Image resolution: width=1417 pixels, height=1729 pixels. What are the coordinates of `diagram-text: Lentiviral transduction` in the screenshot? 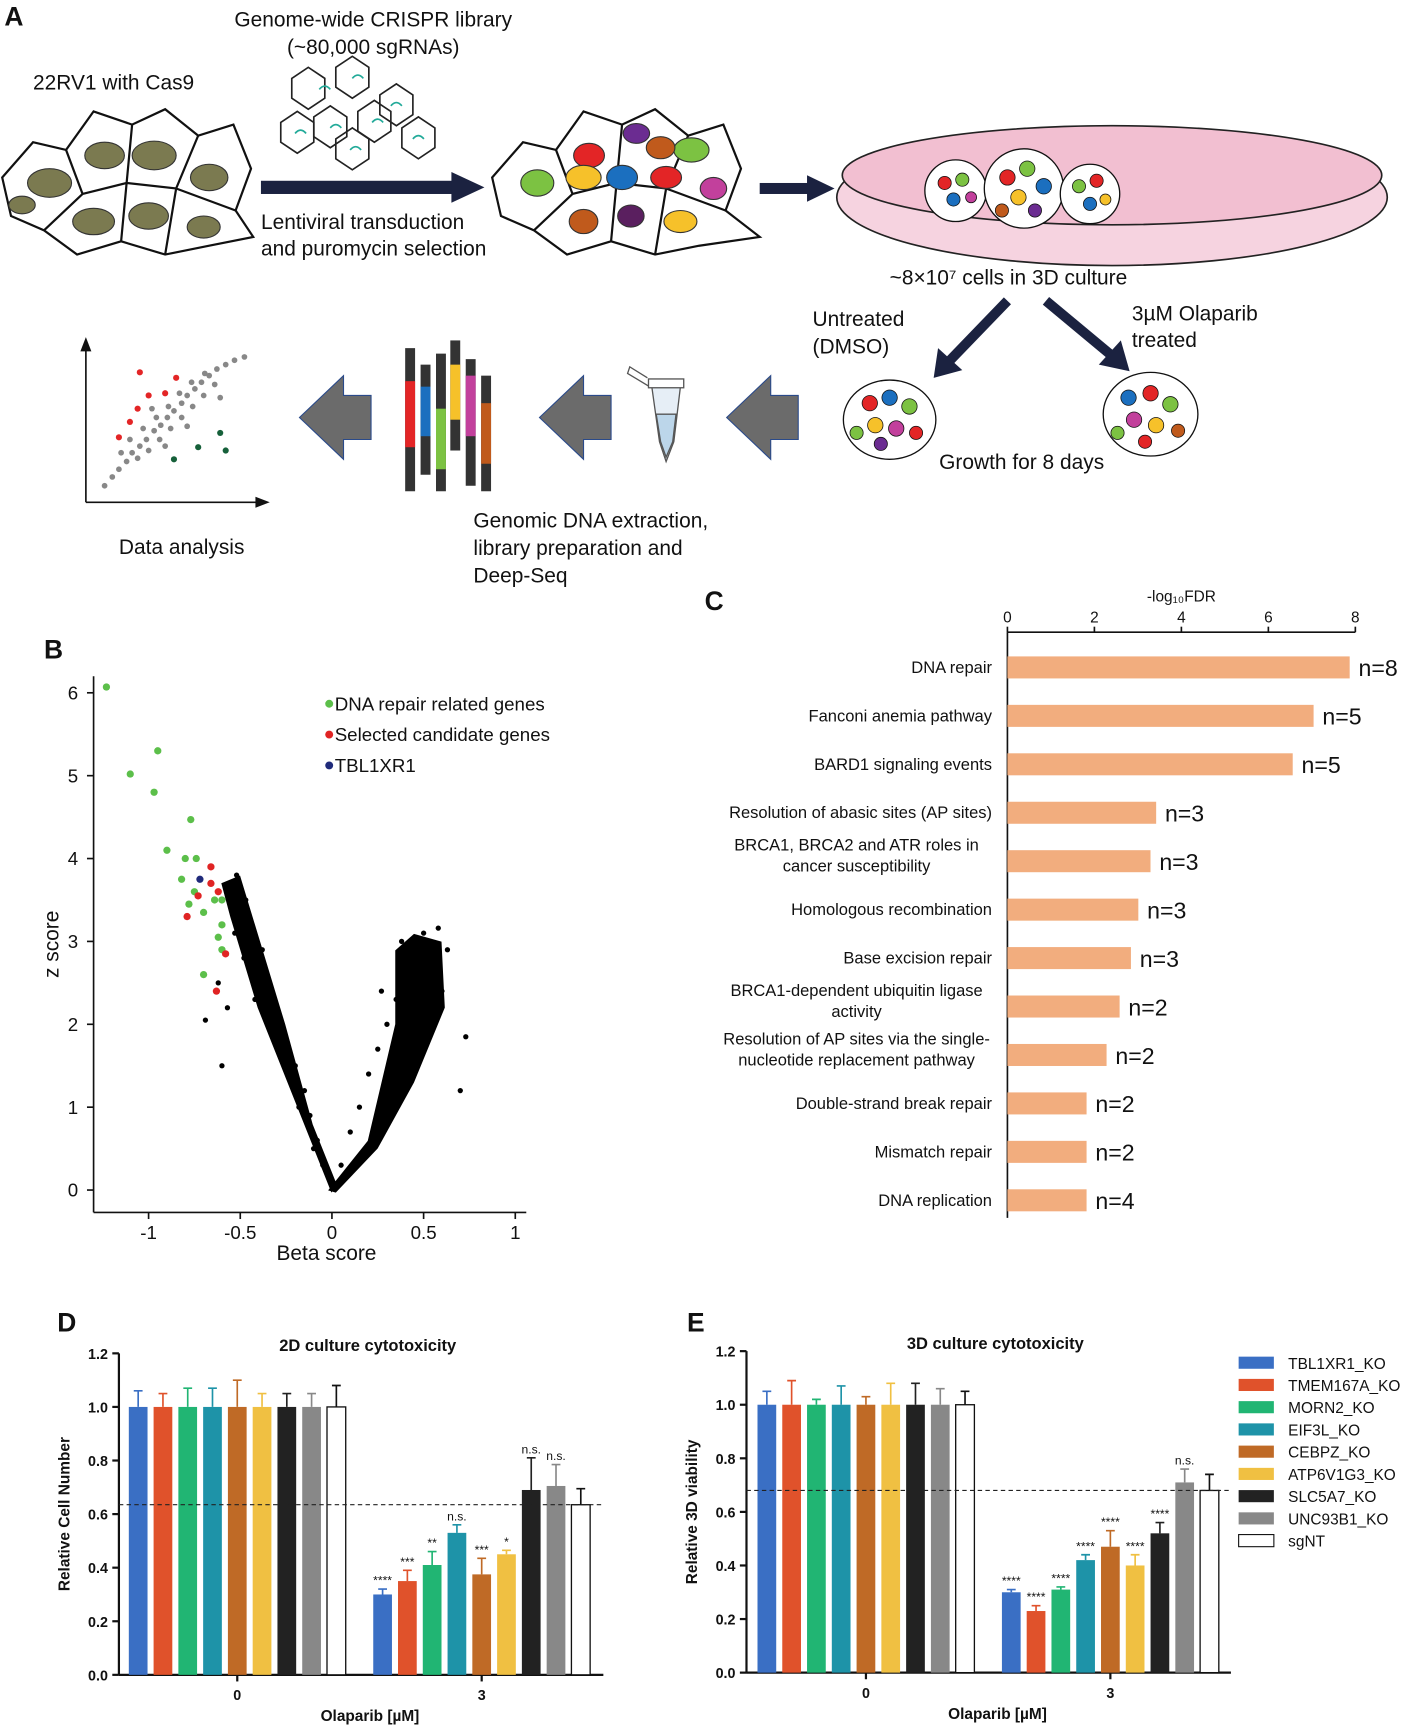 It's located at (362, 222).